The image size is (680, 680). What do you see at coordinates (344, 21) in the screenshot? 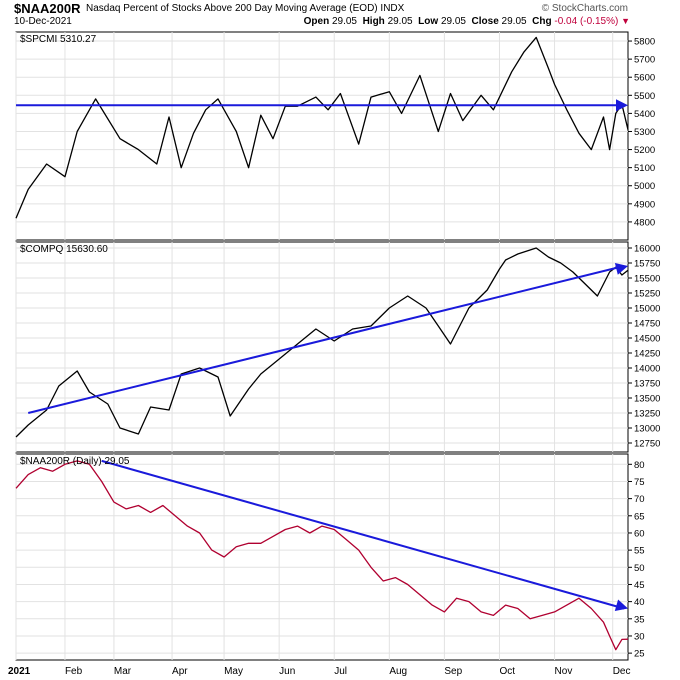
I see `open-value: 29.05` at bounding box center [344, 21].